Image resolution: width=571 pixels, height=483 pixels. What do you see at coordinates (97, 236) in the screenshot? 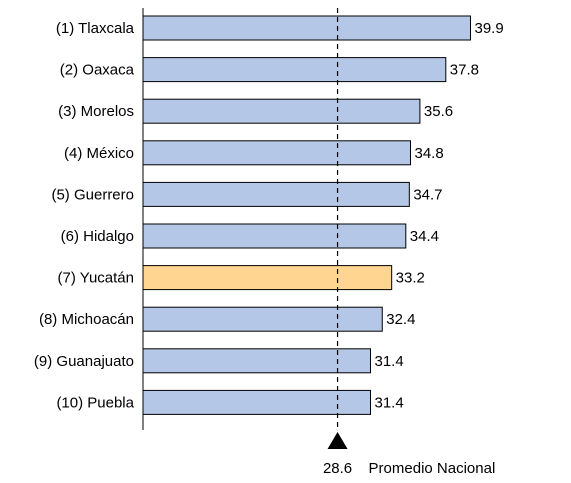
I see `category-label-6: (6) Hidalgo` at bounding box center [97, 236].